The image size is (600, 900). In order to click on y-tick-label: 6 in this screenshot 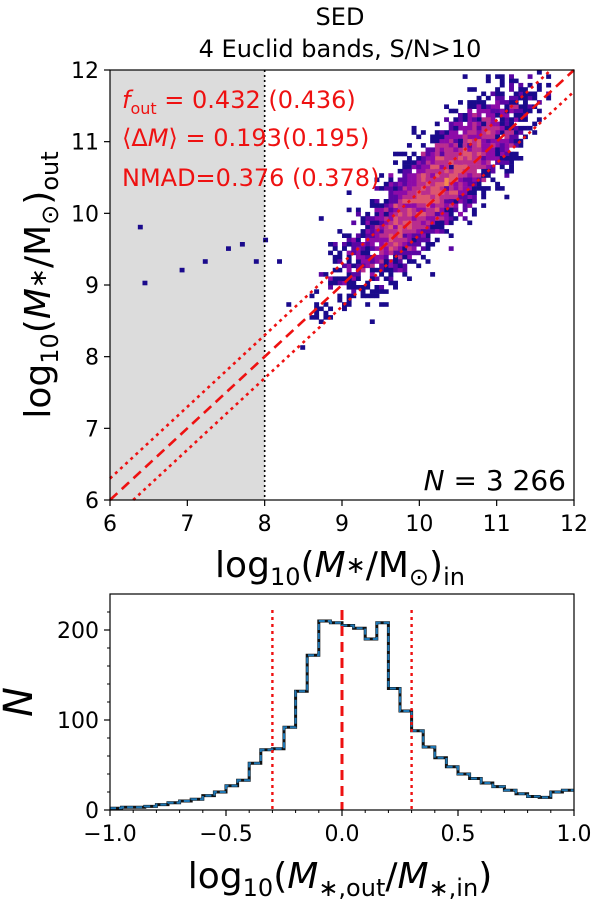, I will do `click(92, 501)`.